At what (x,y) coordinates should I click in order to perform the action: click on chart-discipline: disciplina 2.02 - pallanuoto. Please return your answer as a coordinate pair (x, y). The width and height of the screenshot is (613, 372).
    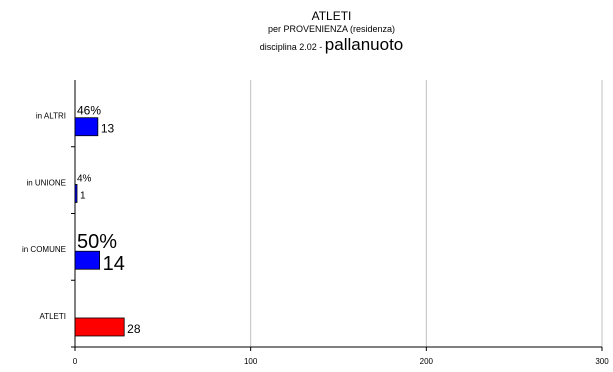
    Looking at the image, I should click on (306, 46).